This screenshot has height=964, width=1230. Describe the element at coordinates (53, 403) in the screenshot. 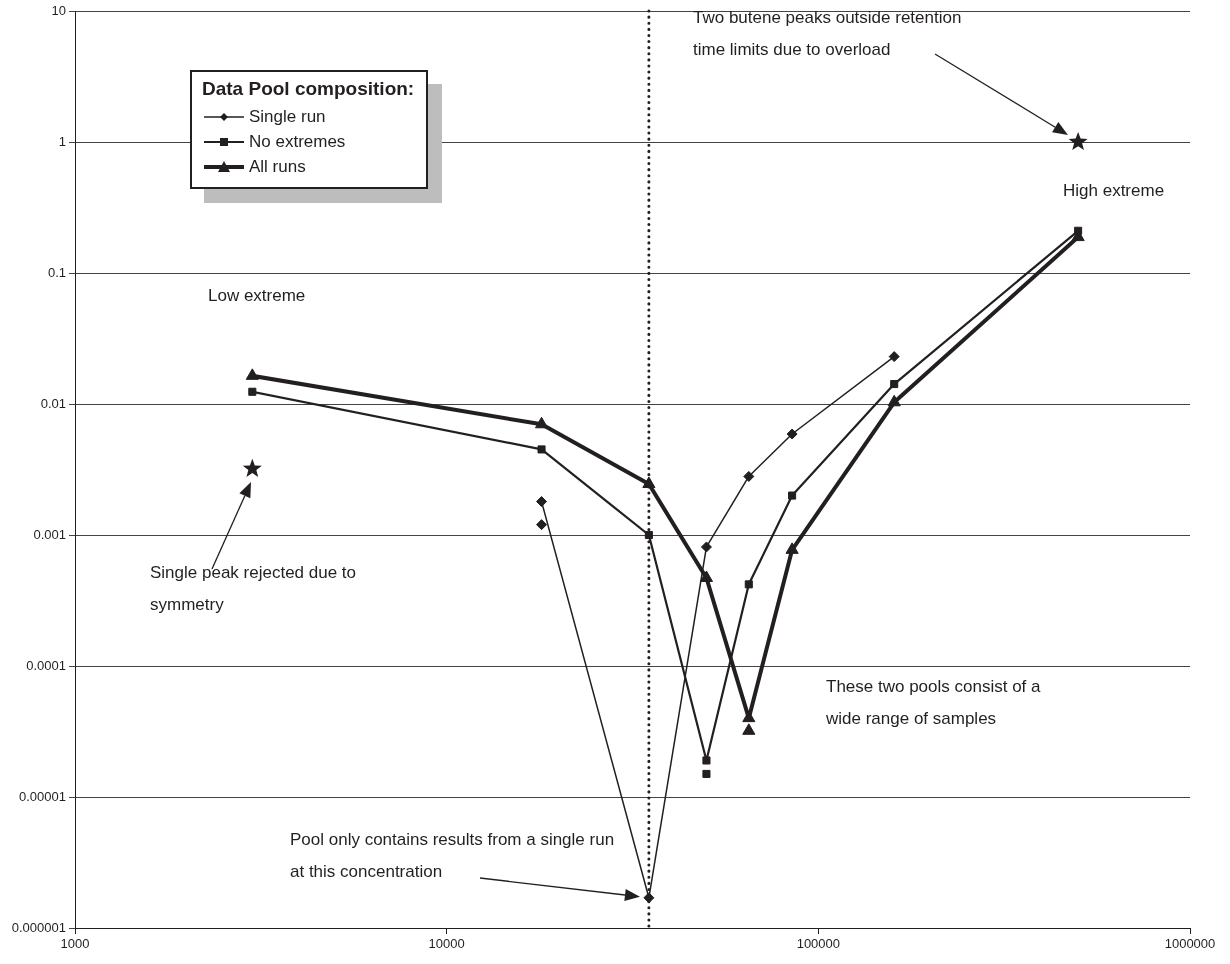

I see `y-tick-label: 0.01` at that location.